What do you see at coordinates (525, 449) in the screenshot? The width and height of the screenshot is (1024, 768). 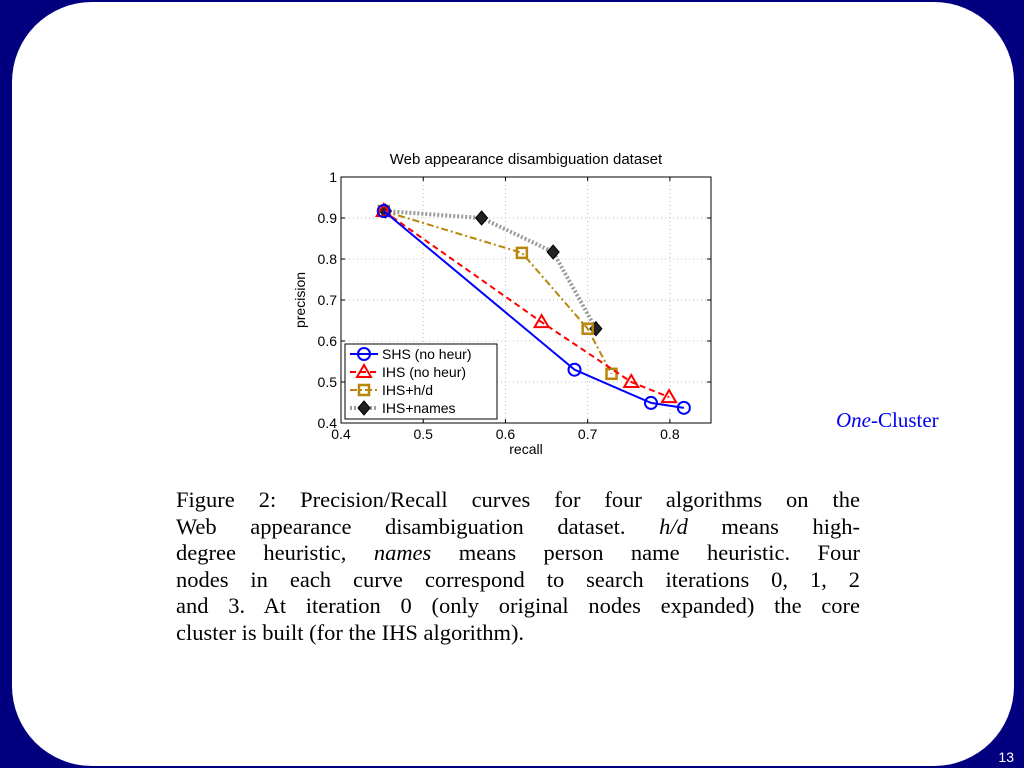 I see `x-axis-label: recall` at bounding box center [525, 449].